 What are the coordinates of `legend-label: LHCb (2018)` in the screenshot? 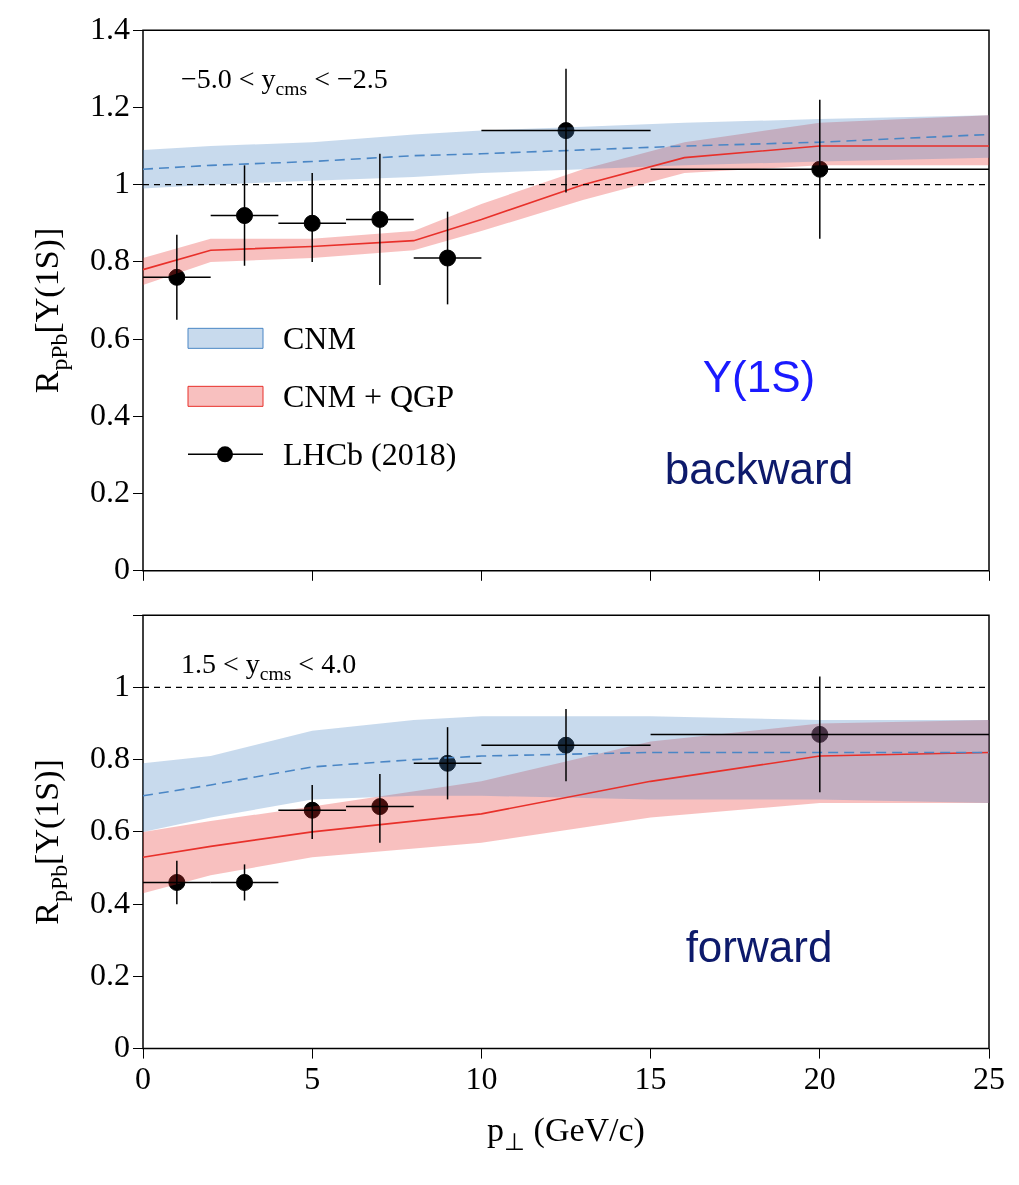 It's located at (370, 454).